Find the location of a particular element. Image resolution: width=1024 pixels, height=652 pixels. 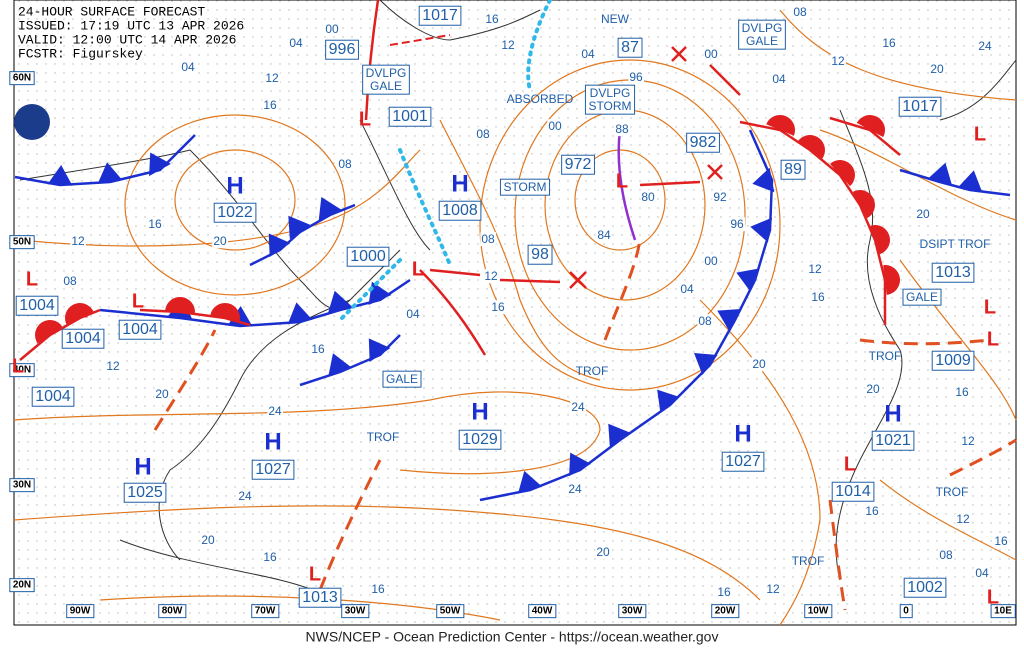

center-pressure: 1008 is located at coordinates (460, 210).